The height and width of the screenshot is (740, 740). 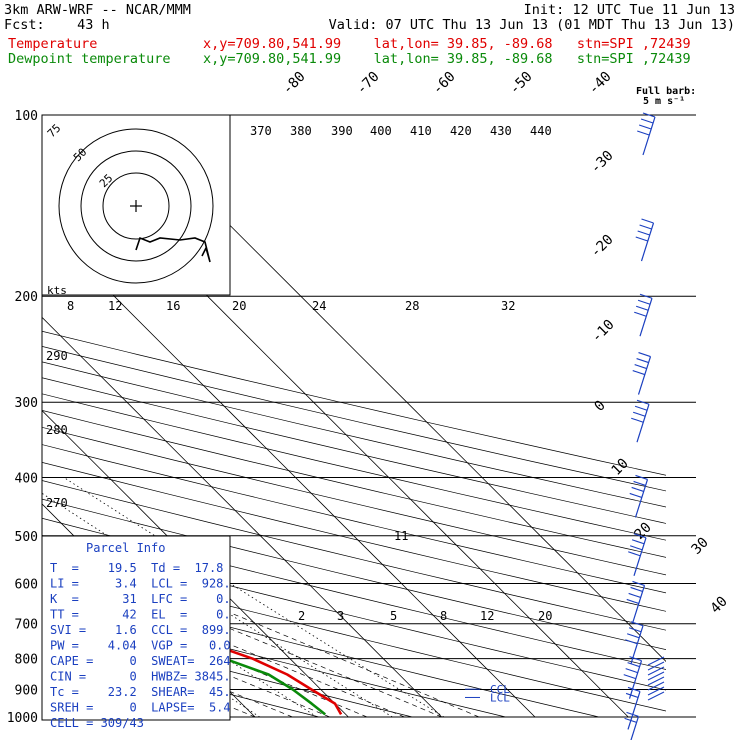 What do you see at coordinates (140, 630) in the screenshot?
I see `parcel-info-row: SVI = 1.6 CCL = 899.` at bounding box center [140, 630].